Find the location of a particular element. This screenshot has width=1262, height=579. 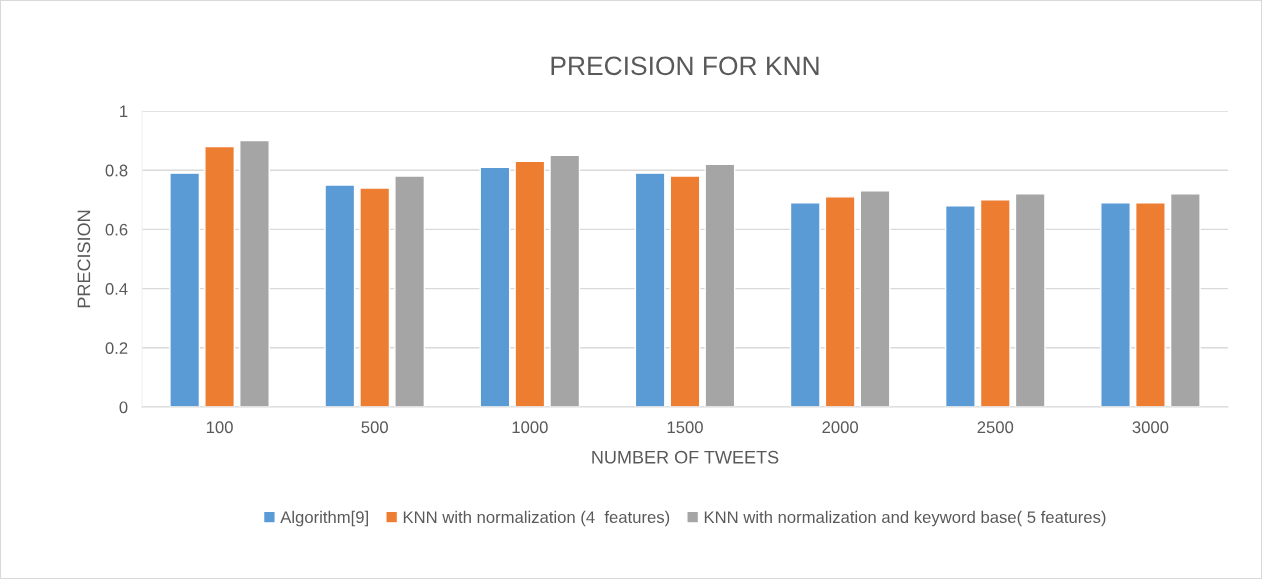

x-tick-label: 500 is located at coordinates (374, 427).